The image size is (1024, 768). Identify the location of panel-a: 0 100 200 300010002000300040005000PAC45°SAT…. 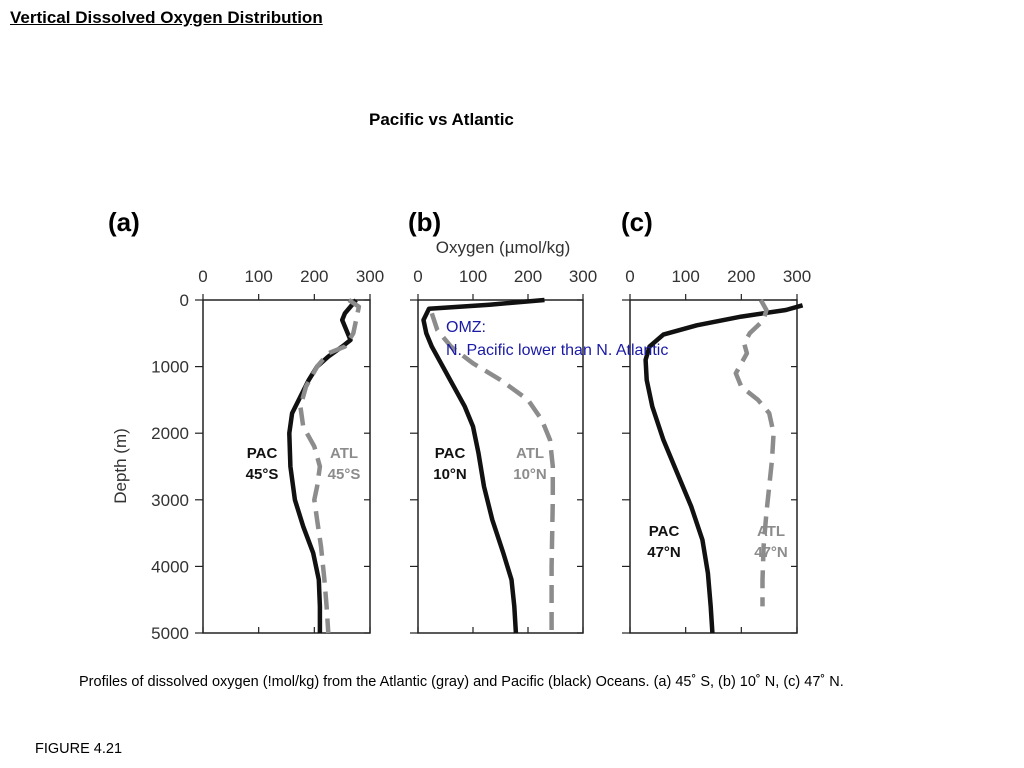
(267, 455).